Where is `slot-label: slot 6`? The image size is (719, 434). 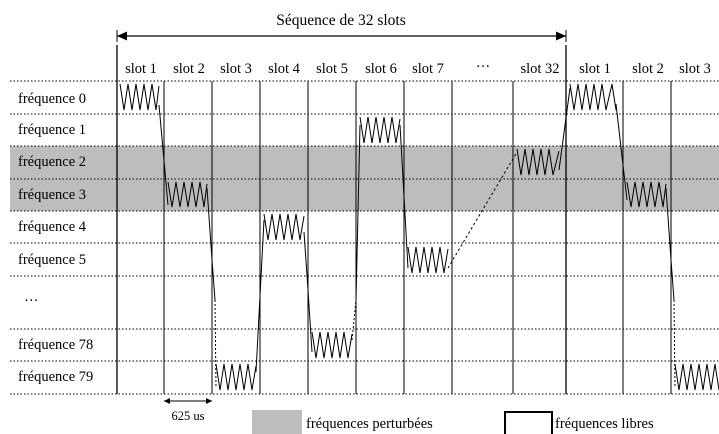 slot-label: slot 6 is located at coordinates (381, 69).